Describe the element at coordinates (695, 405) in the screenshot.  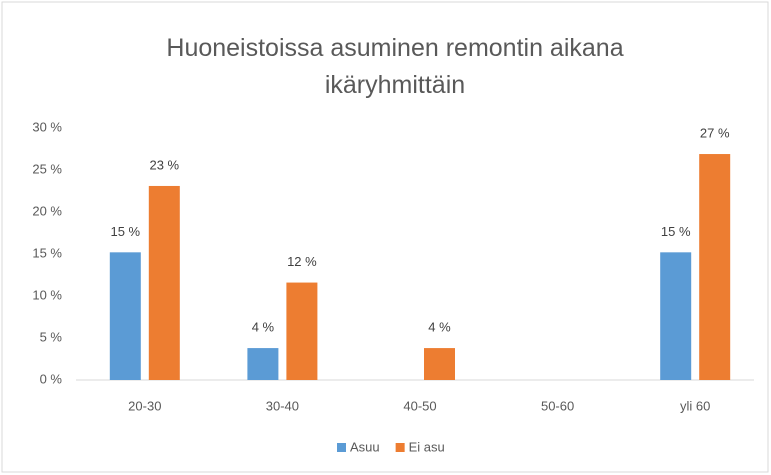
I see `x-tick-label: yli 60` at that location.